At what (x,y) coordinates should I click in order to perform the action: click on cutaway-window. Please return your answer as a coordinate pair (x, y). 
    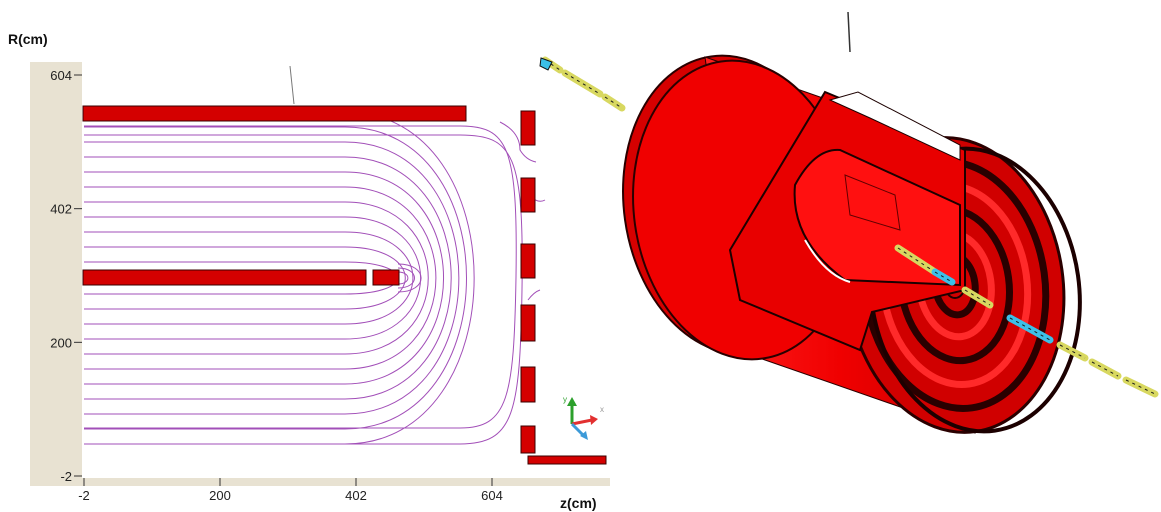
    Looking at the image, I should click on (894, 126).